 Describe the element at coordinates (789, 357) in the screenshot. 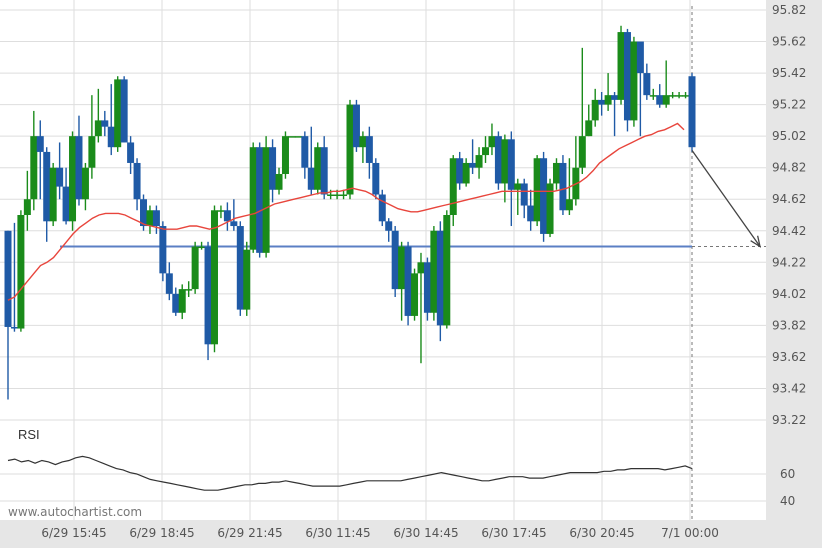

I see `price-tick-label: 93.62` at that location.